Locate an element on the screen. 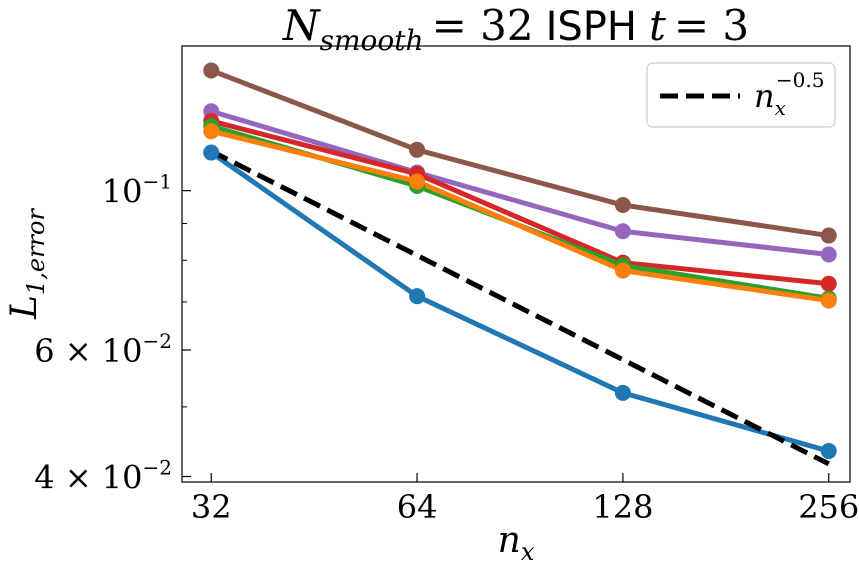 This screenshot has width=859, height=564. title-eq: = 32 is located at coordinates (483, 25).